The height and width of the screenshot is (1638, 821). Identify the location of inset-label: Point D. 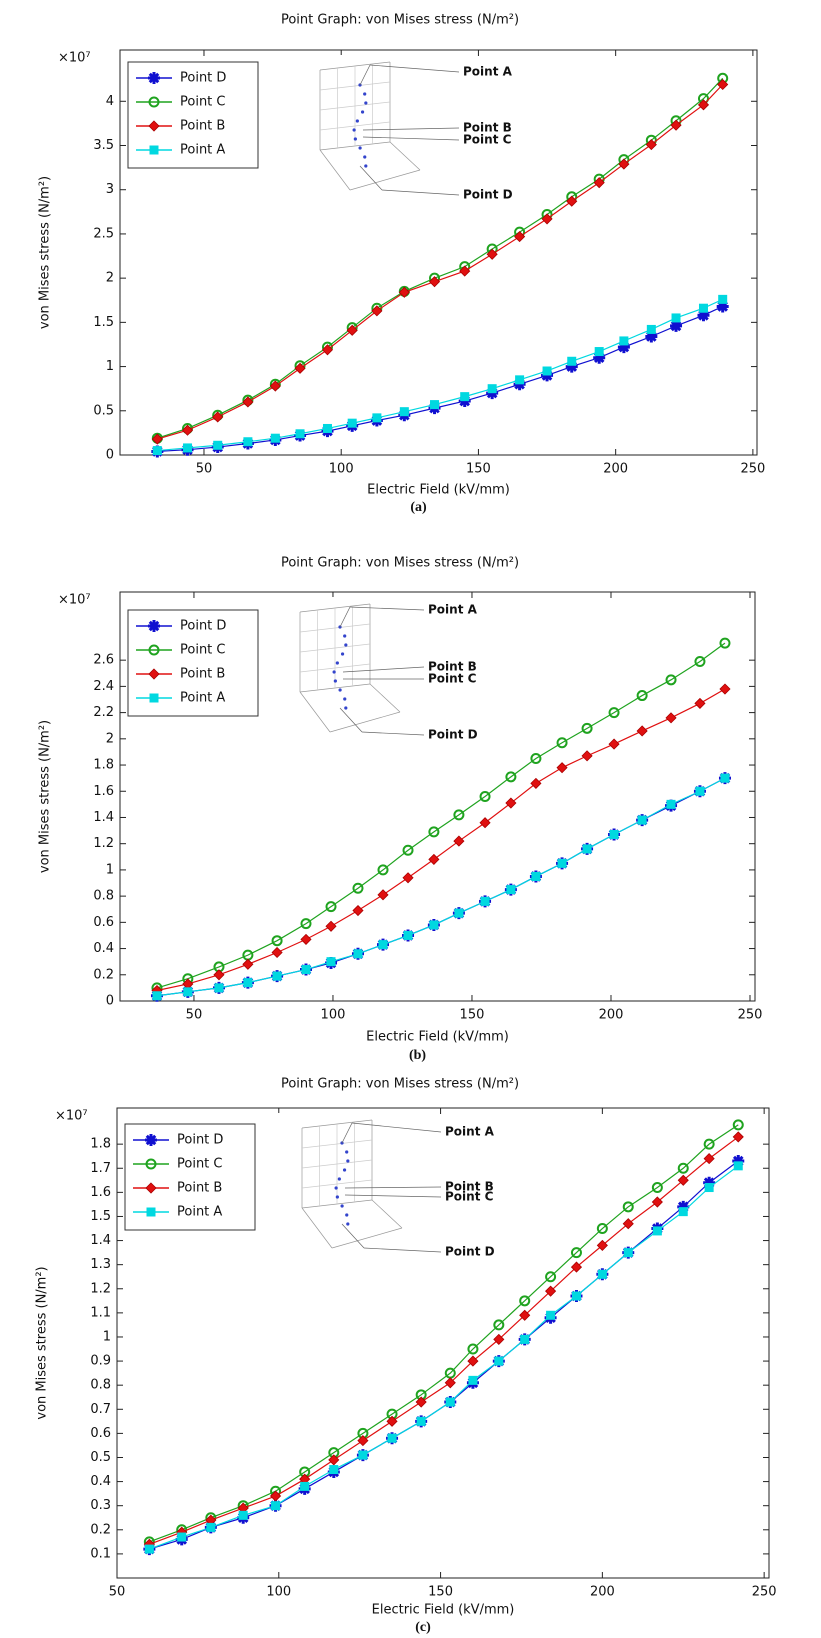
(470, 1252).